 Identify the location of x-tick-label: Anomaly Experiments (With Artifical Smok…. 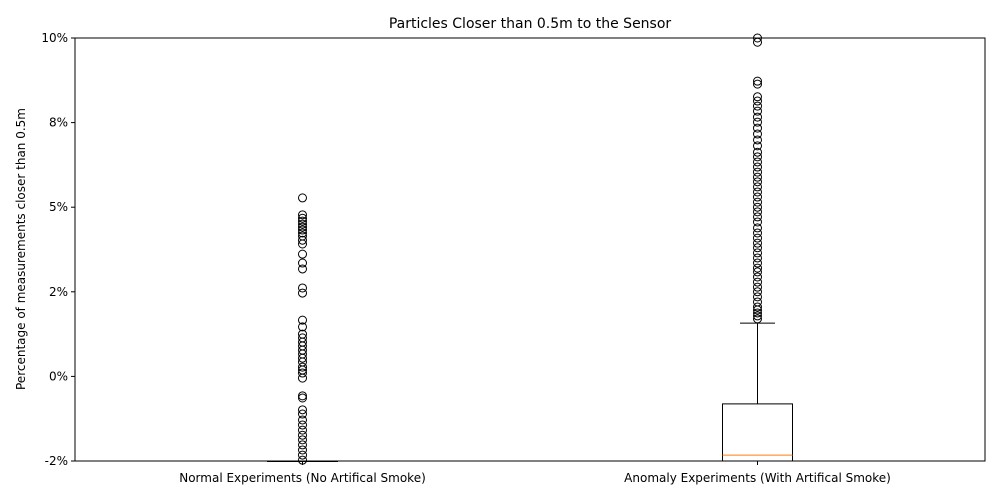
(757, 478).